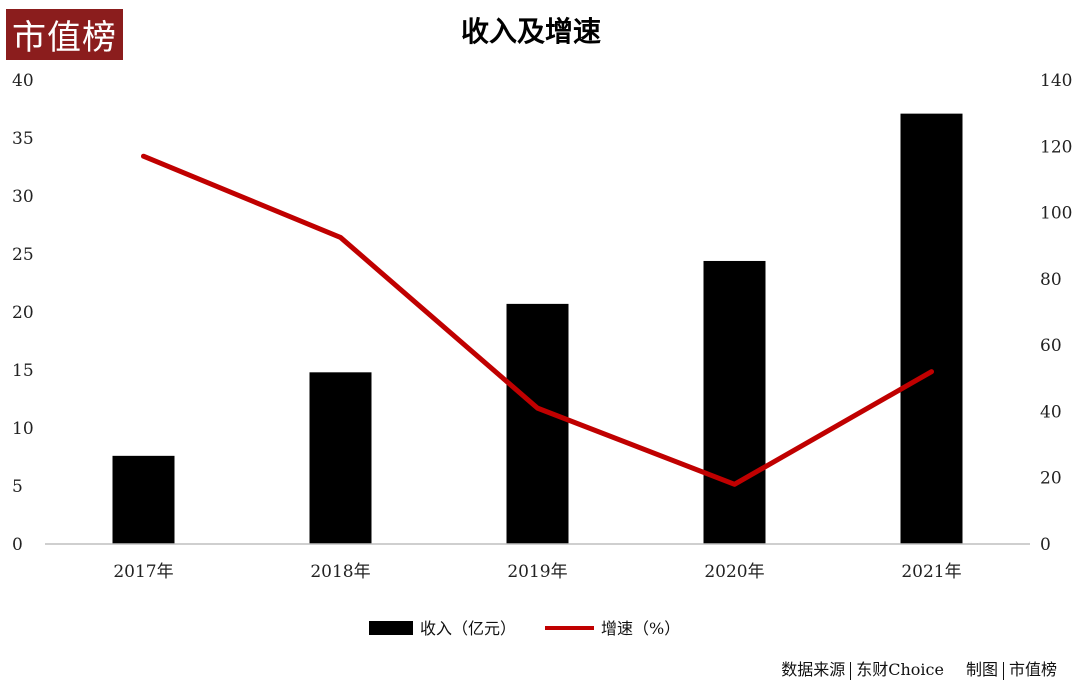  What do you see at coordinates (640, 628) in the screenshot?
I see `legend-label-growth: 增速（%）` at bounding box center [640, 628].